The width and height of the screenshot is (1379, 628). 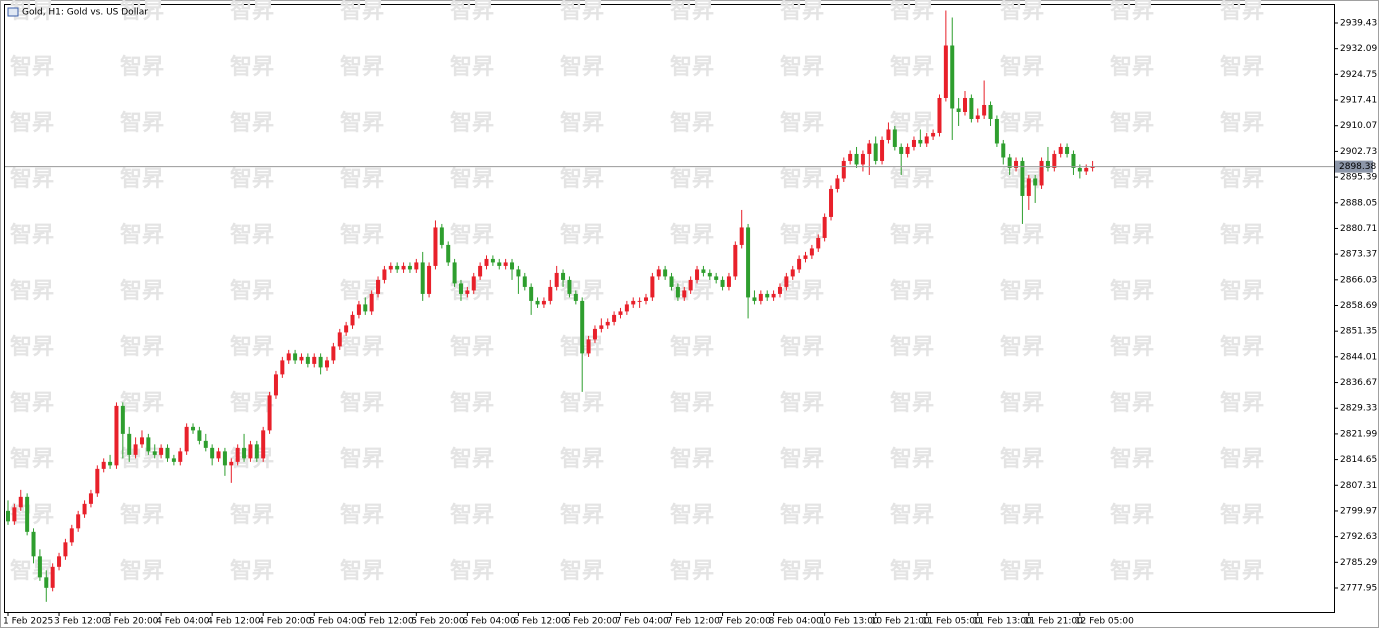 I want to click on last-price-tag, so click(x=1354, y=166).